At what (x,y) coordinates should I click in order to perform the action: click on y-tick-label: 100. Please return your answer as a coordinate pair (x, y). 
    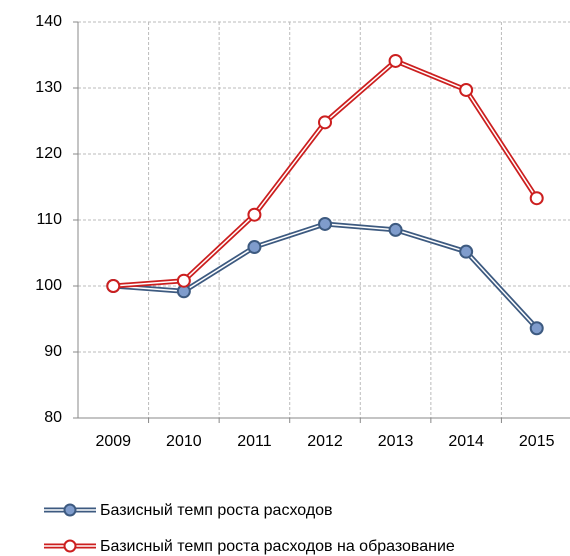
    Looking at the image, I should click on (48, 285).